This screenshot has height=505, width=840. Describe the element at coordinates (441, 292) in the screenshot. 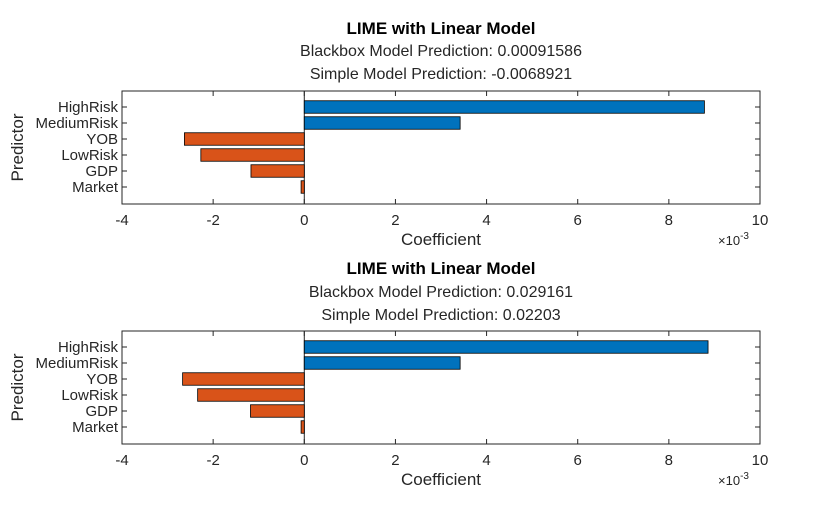

I see `chart-subtitle-line: Blackbox Model Prediction: 0.029161` at that location.